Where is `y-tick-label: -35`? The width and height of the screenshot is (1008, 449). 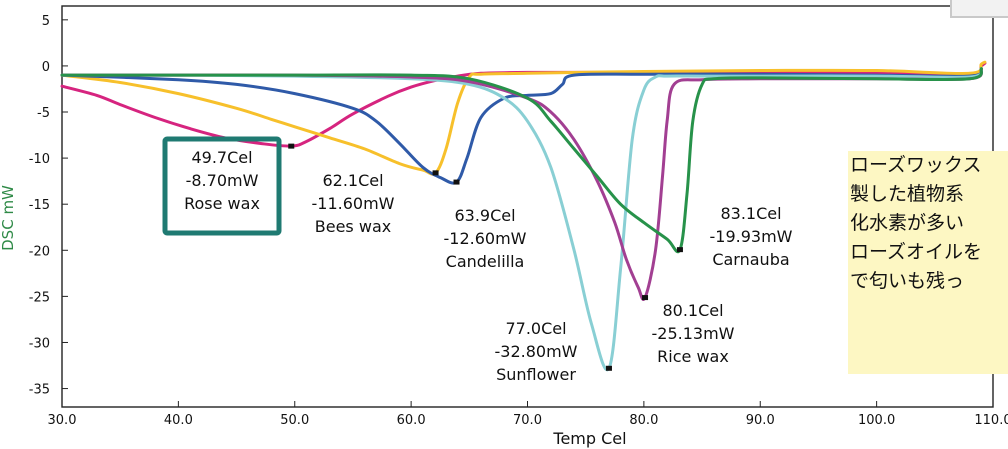
y-tick-label: -35 is located at coordinates (39, 390).